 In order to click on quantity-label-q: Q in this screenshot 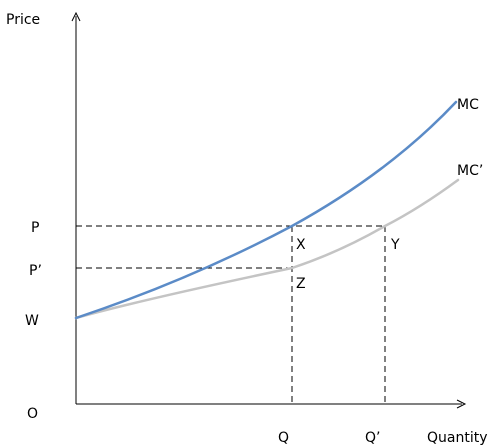, I will do `click(283, 438)`.